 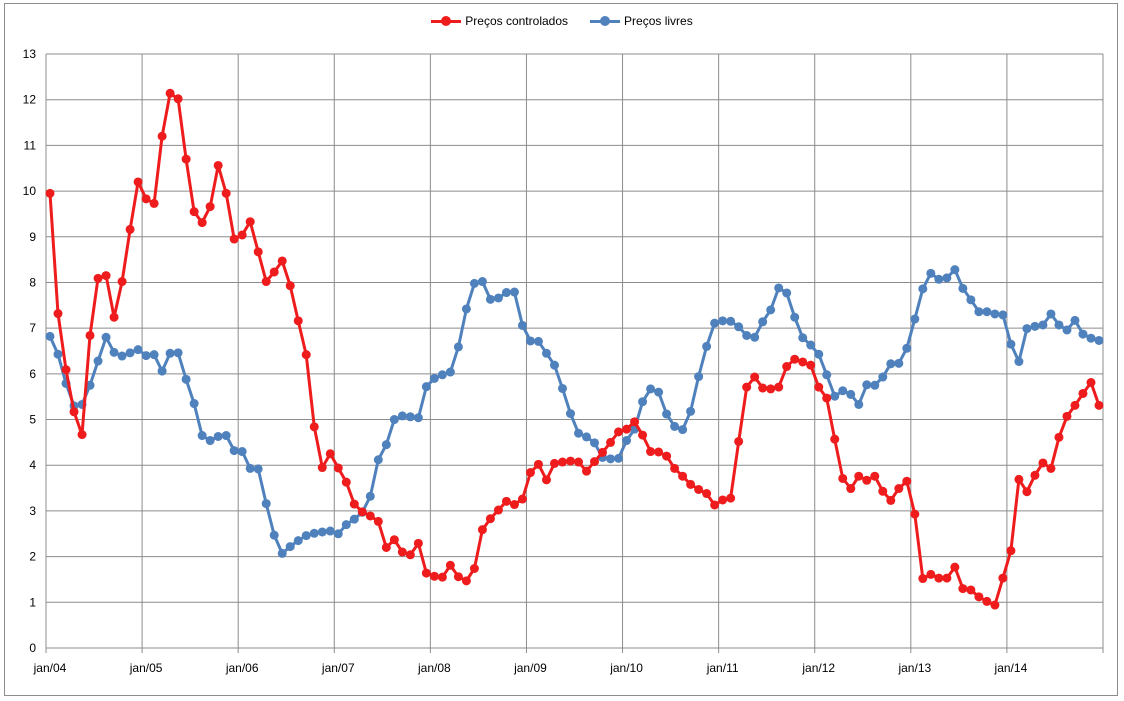 What do you see at coordinates (32, 420) in the screenshot?
I see `y-tick-label: 5` at bounding box center [32, 420].